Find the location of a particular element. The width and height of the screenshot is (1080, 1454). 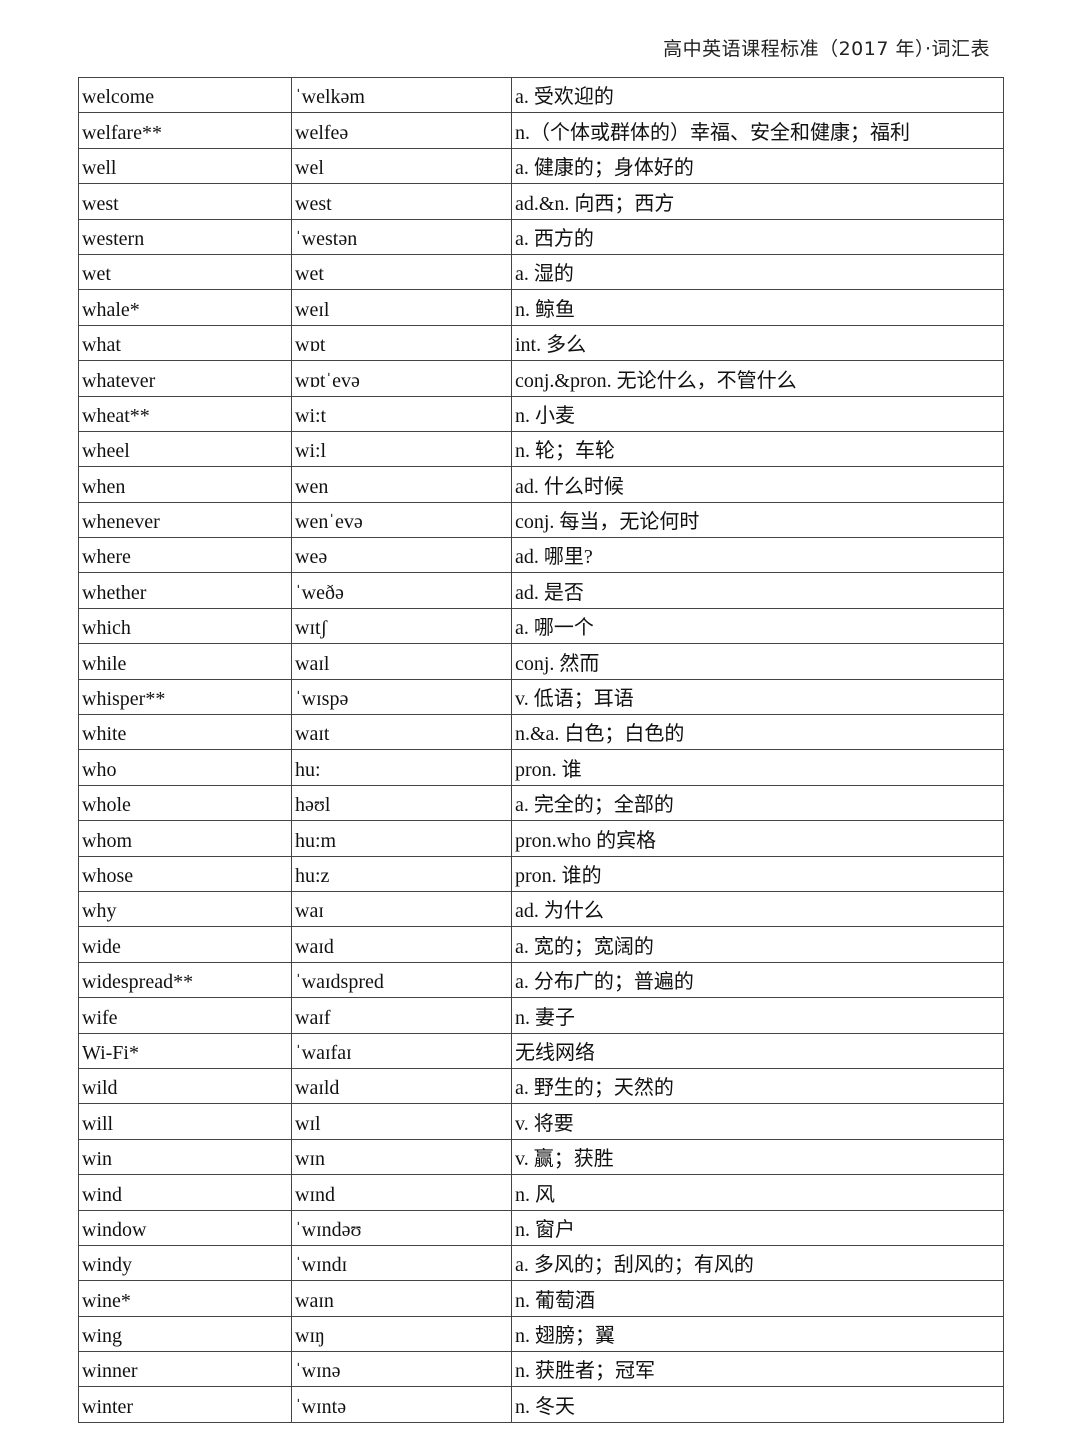

definition-cell: n. 轮；车轮 is located at coordinates (757, 449).